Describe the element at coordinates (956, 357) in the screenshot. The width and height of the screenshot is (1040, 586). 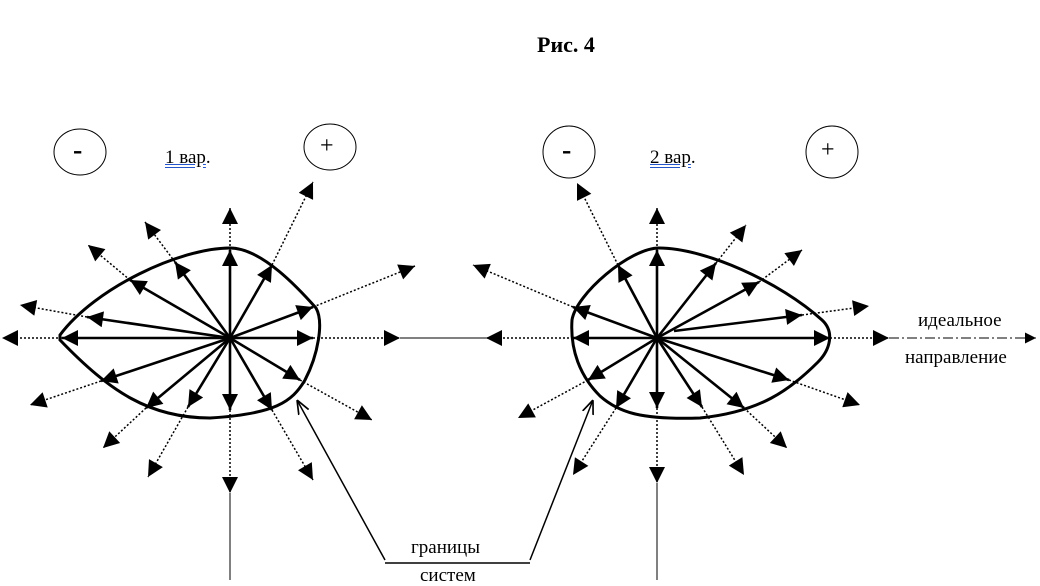
I see `ideal-direction-line2: направление` at that location.